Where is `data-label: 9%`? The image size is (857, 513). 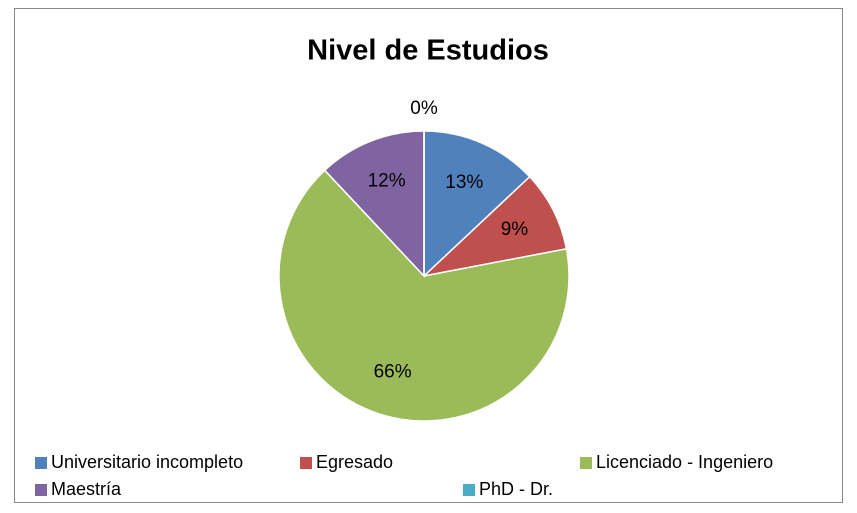 data-label: 9% is located at coordinates (515, 229).